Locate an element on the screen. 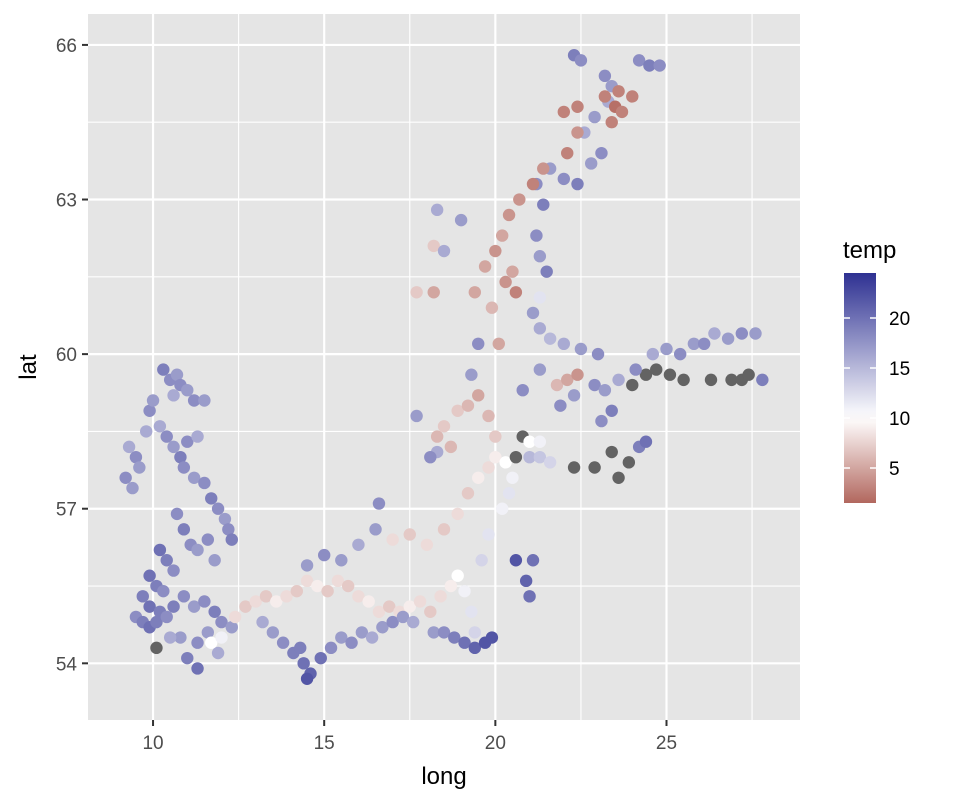  legend-tick-label: 20 is located at coordinates (899, 319).